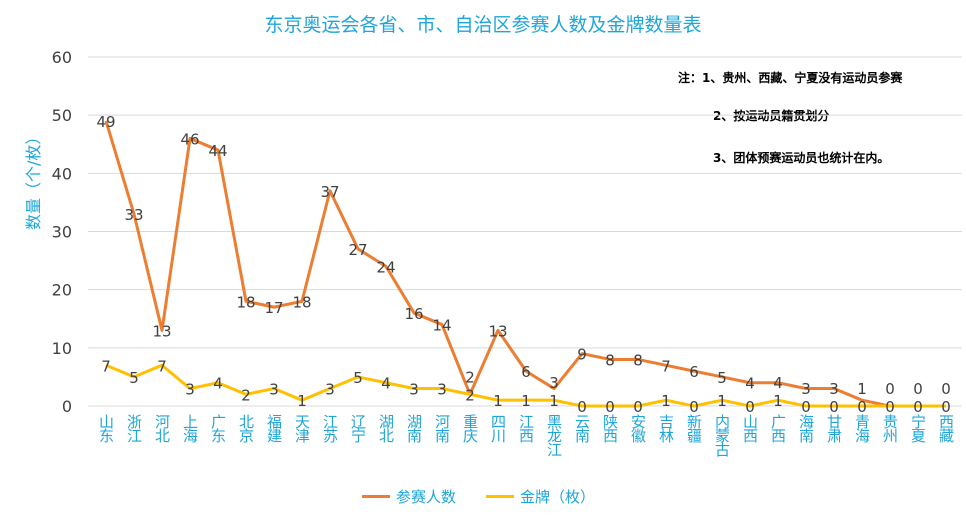 The height and width of the screenshot is (524, 966). Describe the element at coordinates (190, 428) in the screenshot. I see `x-tick-label: 上海` at that location.